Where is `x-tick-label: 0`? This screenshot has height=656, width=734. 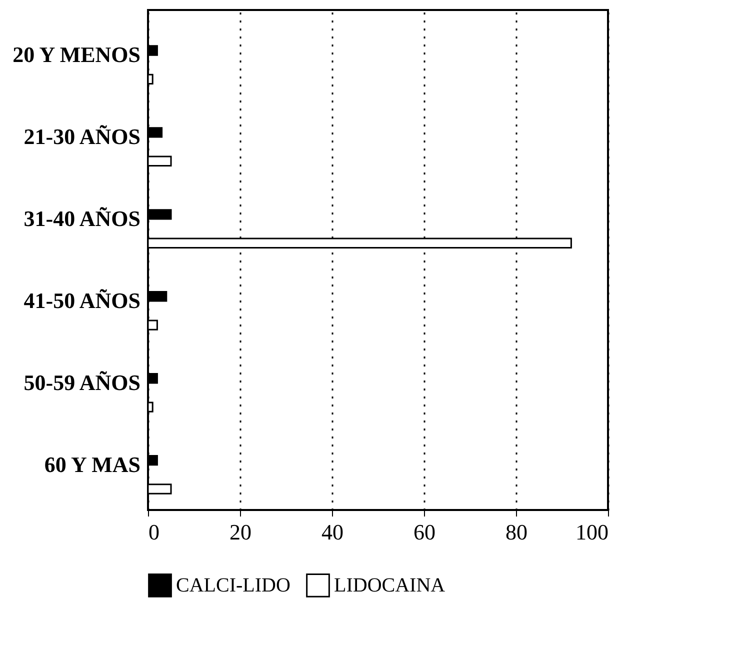 x-tick-label: 0 is located at coordinates (154, 532).